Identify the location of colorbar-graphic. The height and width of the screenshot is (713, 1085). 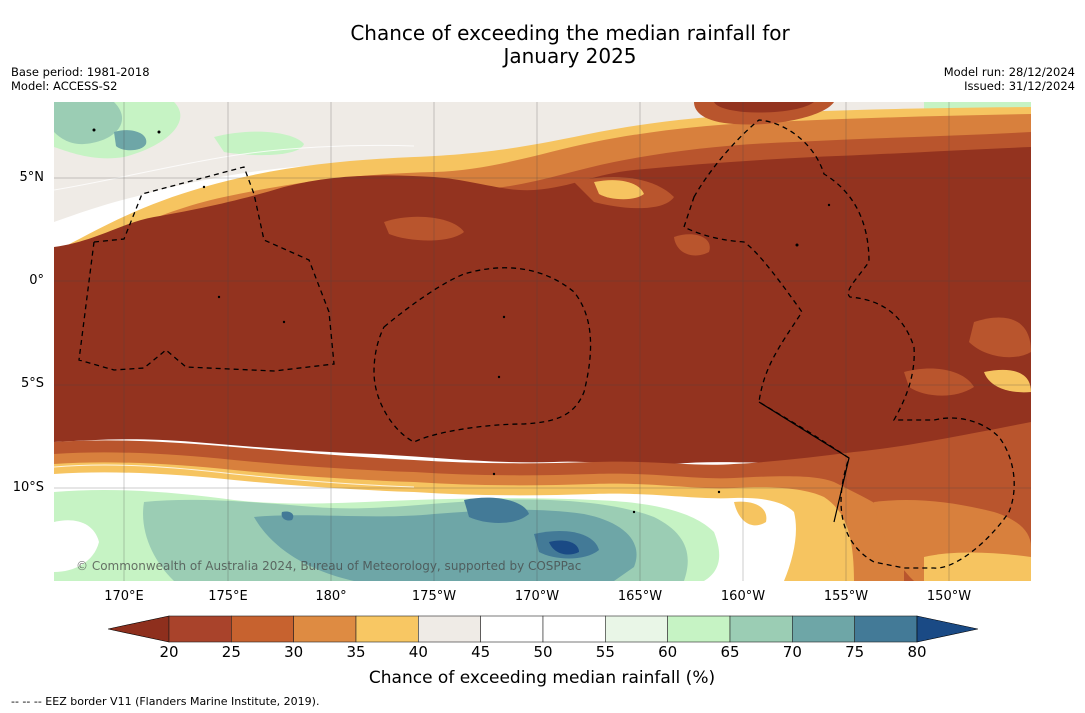
(543, 629).